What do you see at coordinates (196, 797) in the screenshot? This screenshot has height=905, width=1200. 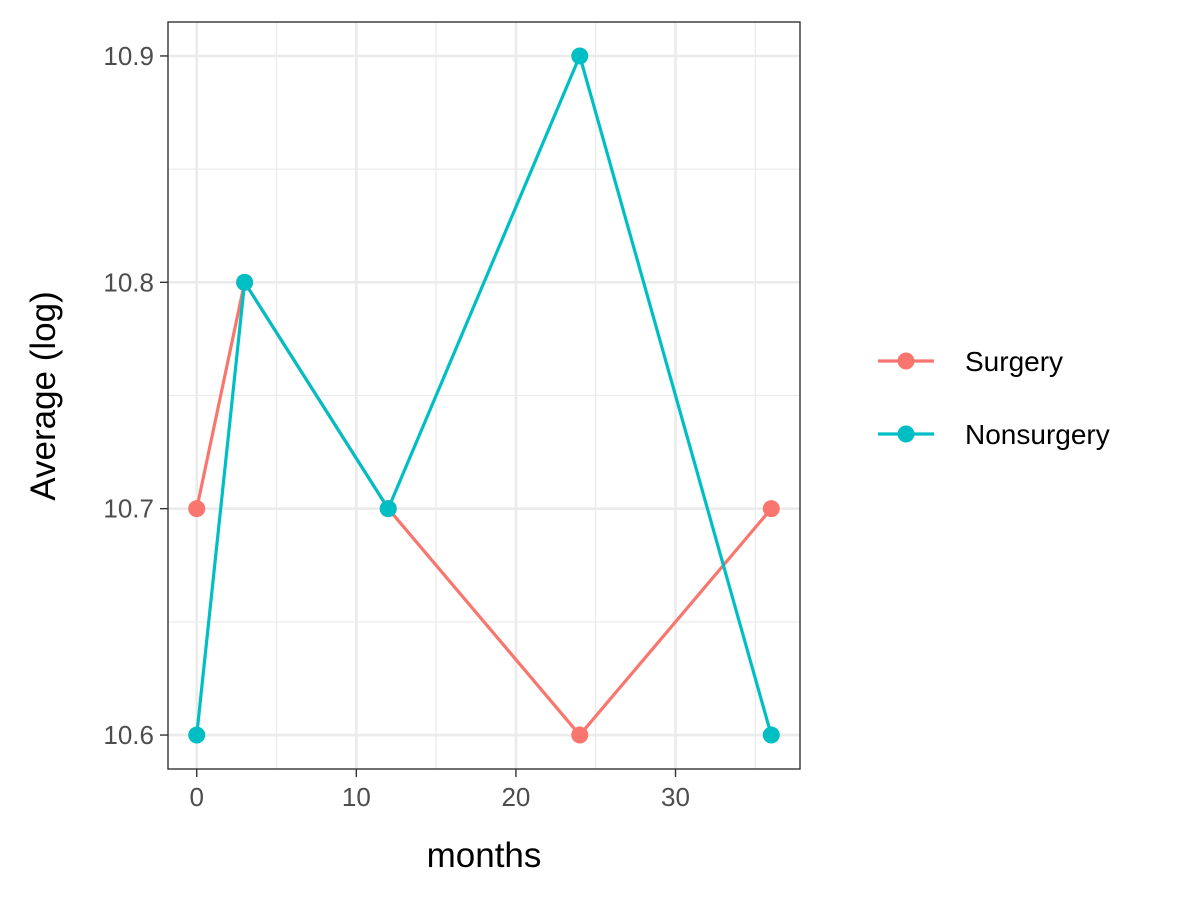 I see `x-tick-label: 0` at bounding box center [196, 797].